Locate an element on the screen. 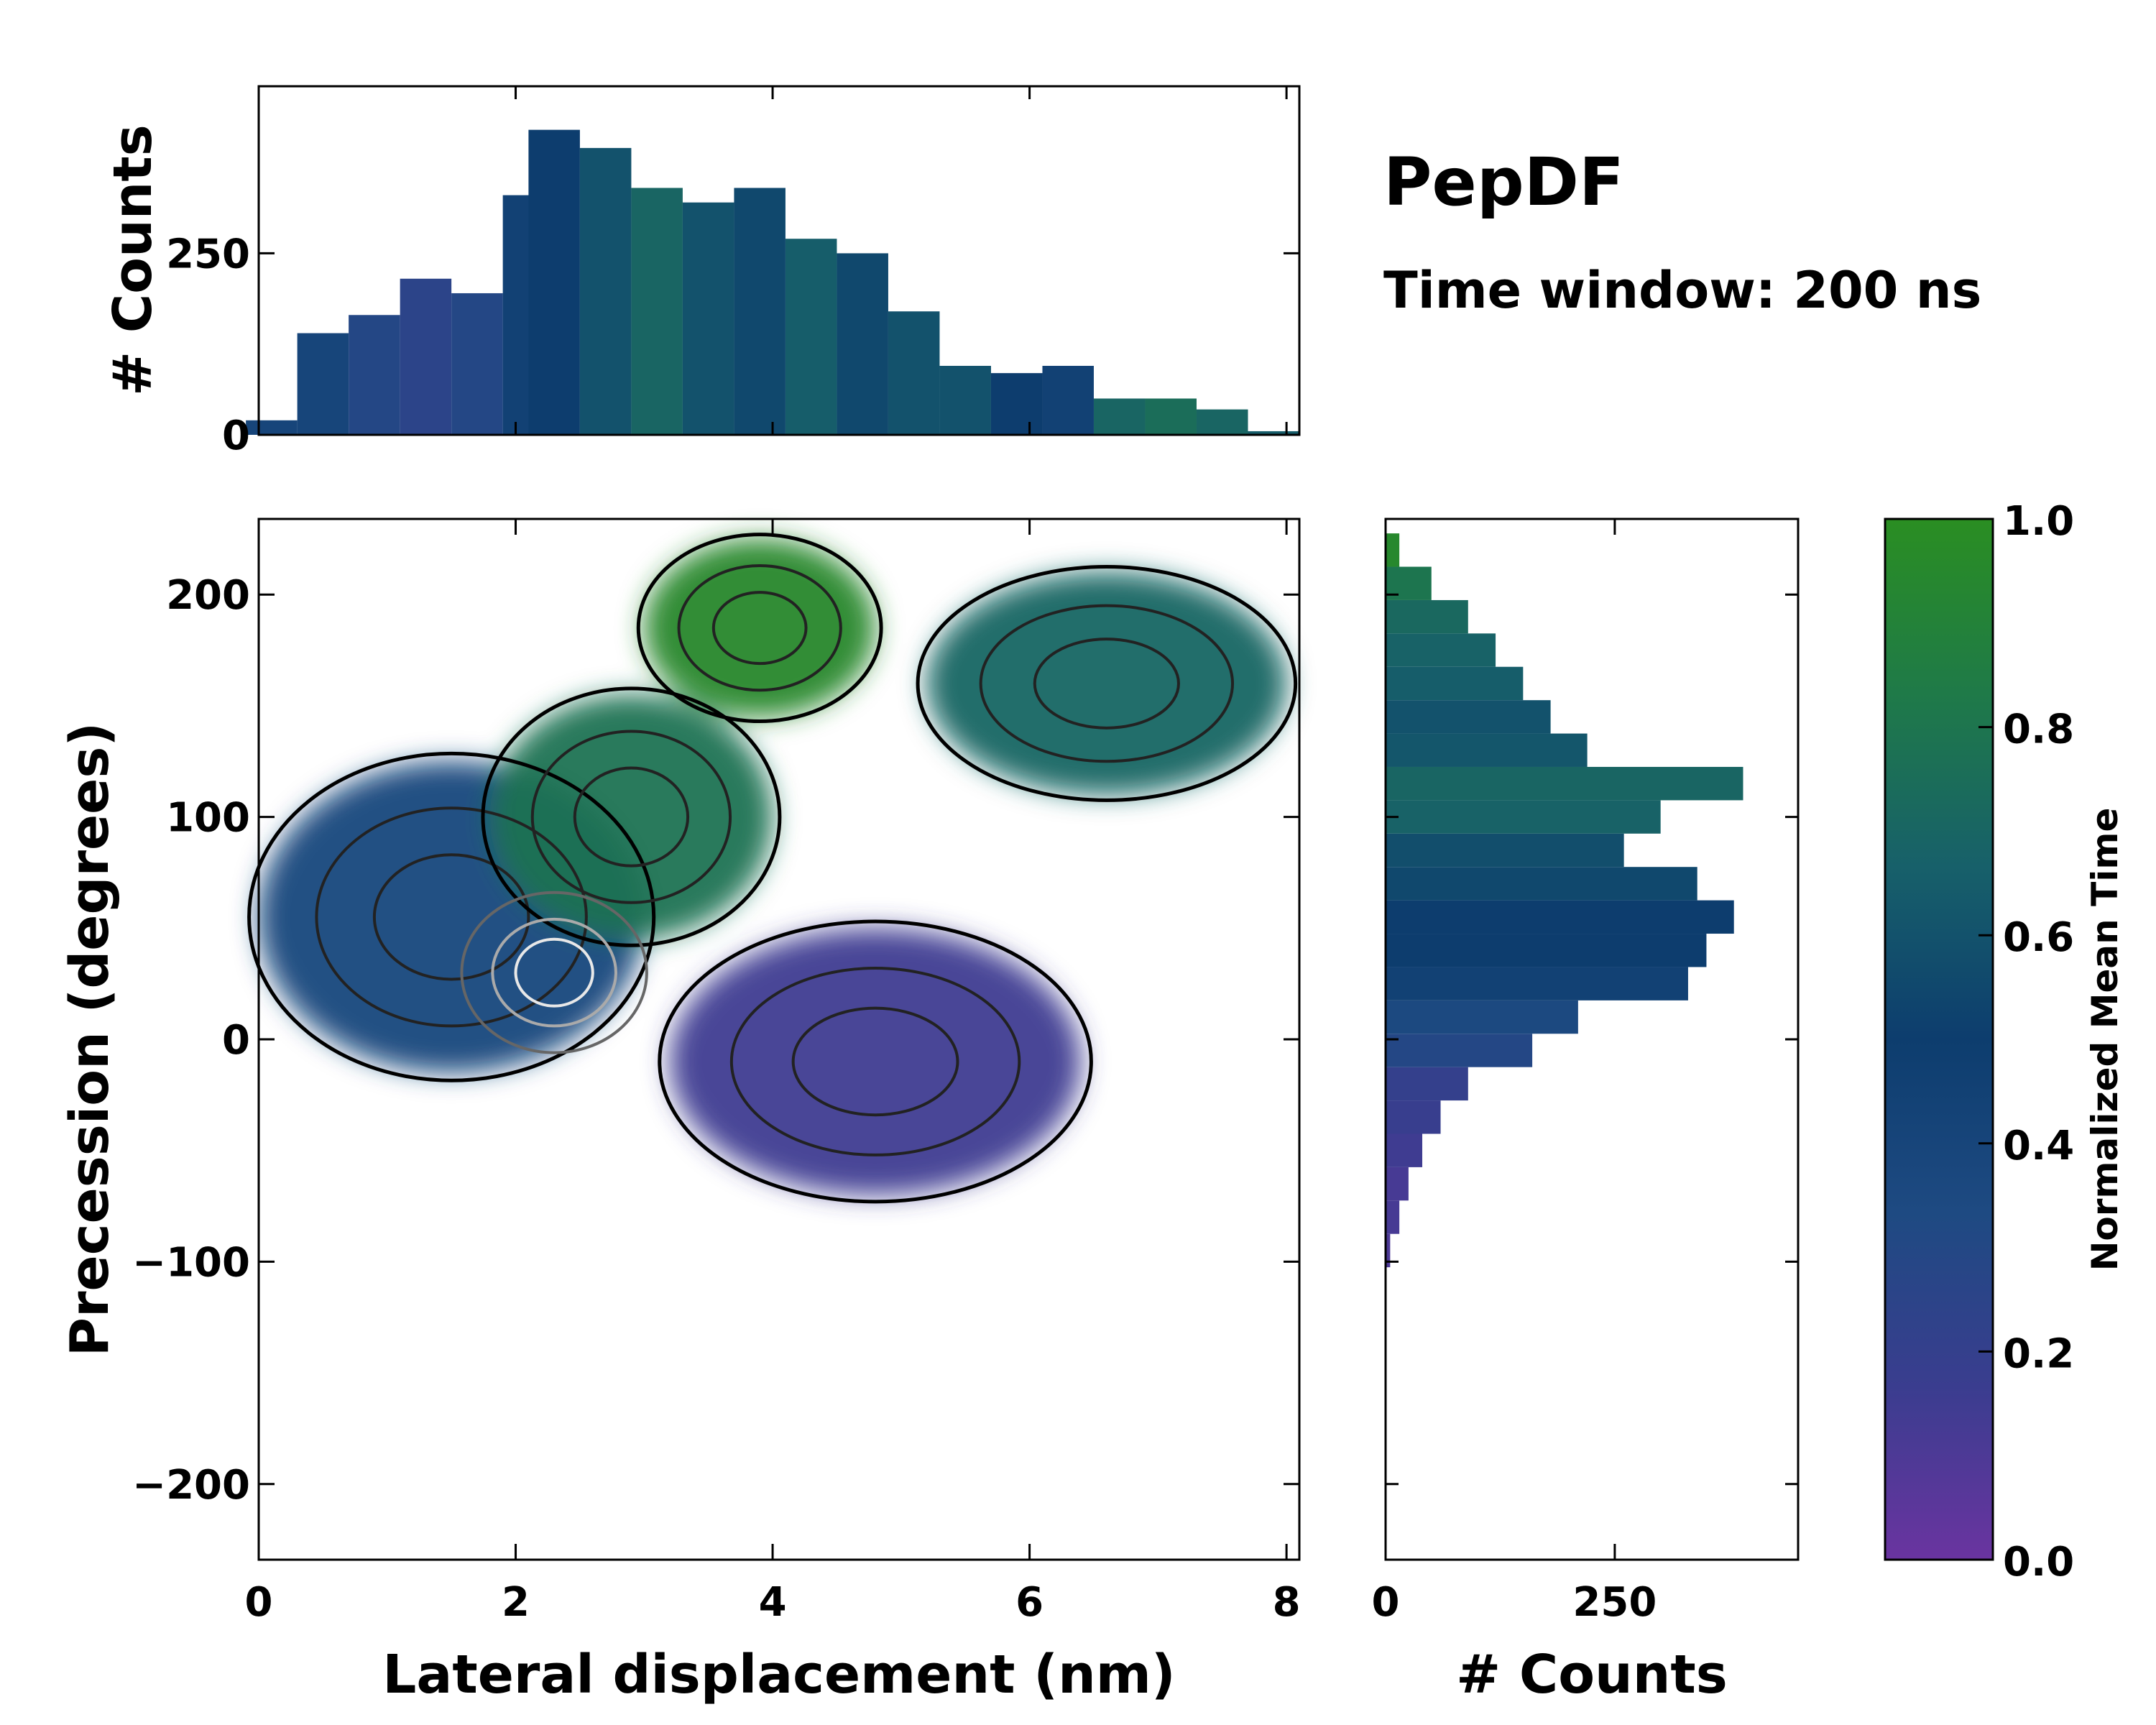 The height and width of the screenshot is (1725, 2156). colorbar-tick-label: 0.0 is located at coordinates (2038, 1562).